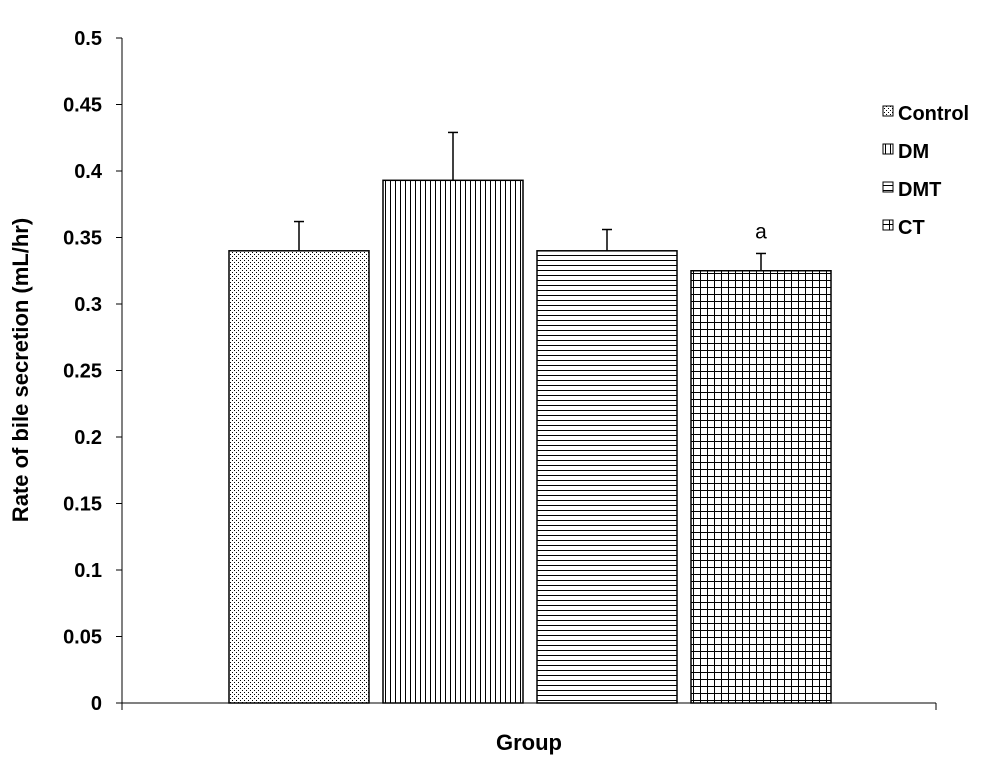 The height and width of the screenshot is (760, 999). What do you see at coordinates (529, 706) in the screenshot?
I see `x-axis` at bounding box center [529, 706].